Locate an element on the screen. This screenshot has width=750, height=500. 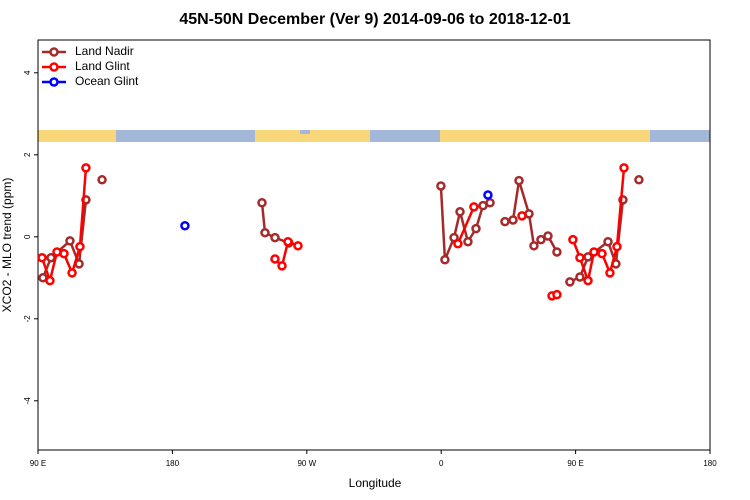
x-tick-label: 90 W is located at coordinates (306, 463).